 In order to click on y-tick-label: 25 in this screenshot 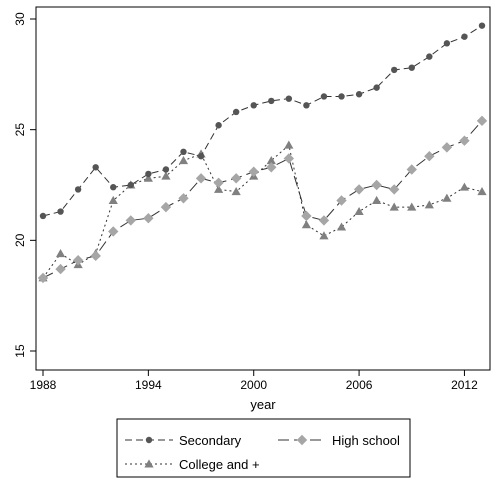, I will do `click(20, 130)`.